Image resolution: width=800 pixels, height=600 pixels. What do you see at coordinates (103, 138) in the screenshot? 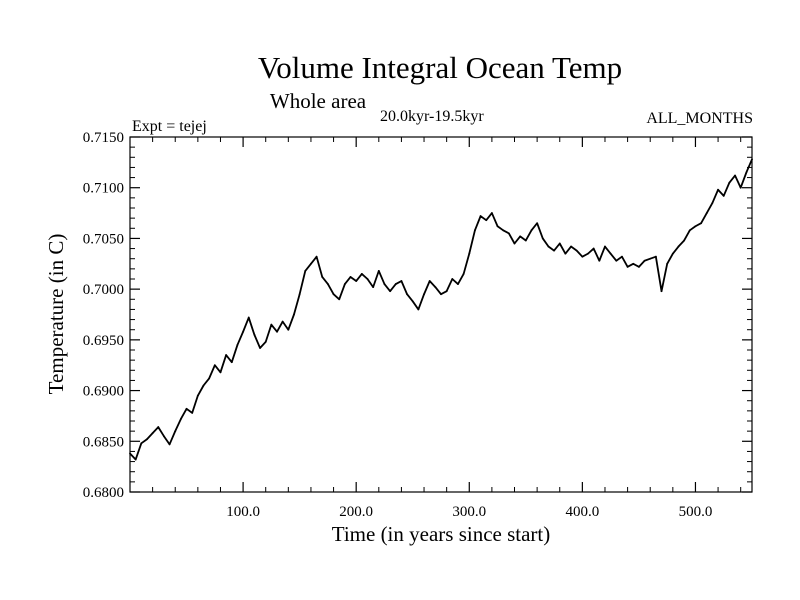
I see `y-tick-label: 0.7150` at bounding box center [103, 138].